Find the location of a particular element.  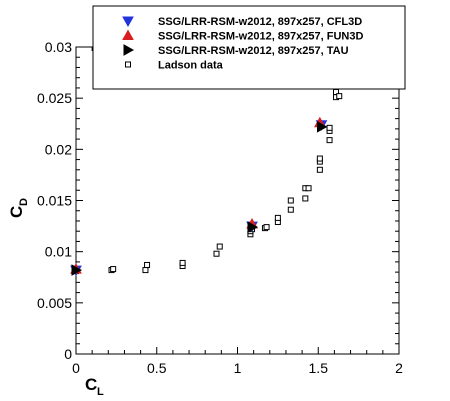

x-tick-label: 1.5 is located at coordinates (319, 368).